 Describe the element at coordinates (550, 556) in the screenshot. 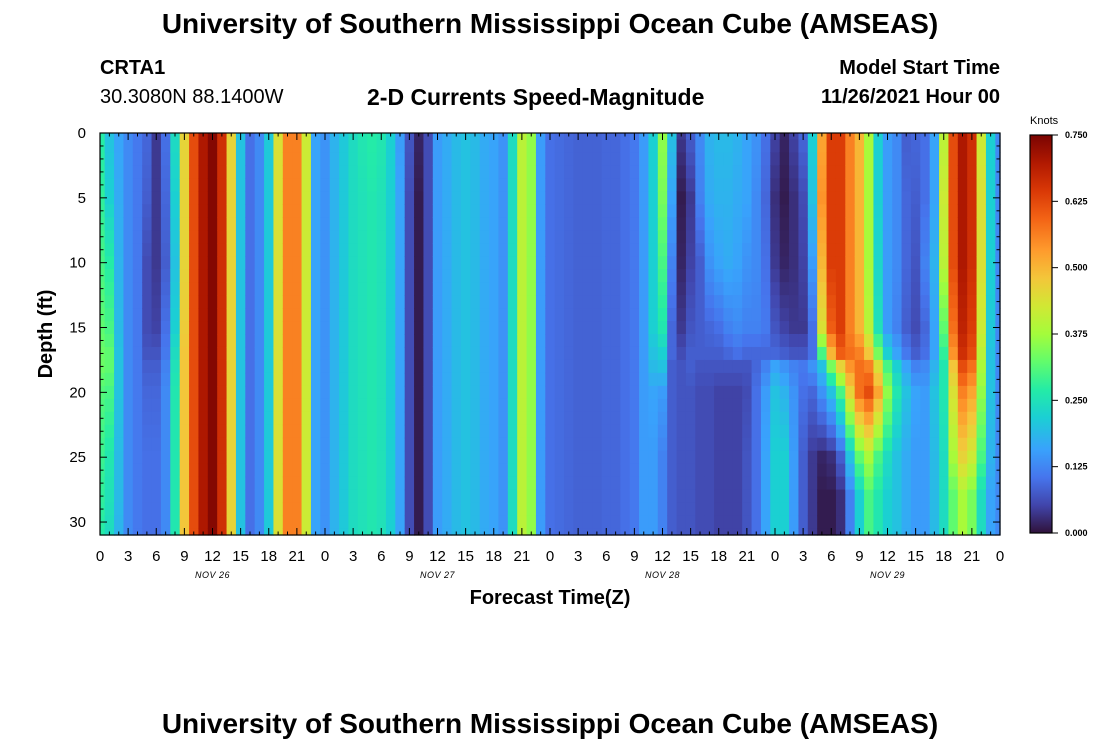

I see `x-tick-label: 0` at that location.